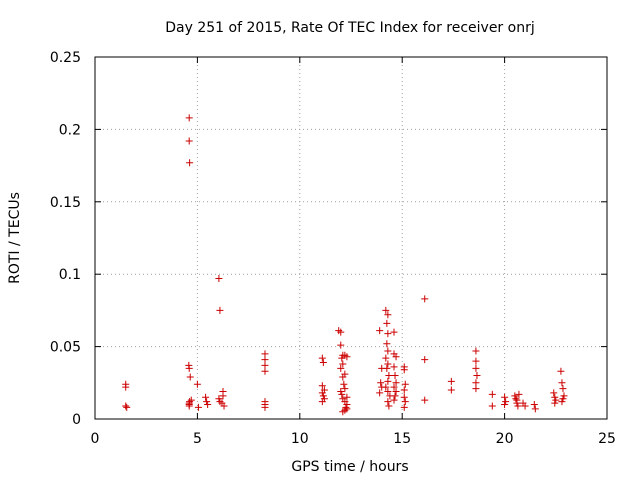 The image size is (640, 480). I want to click on x-tick-label: 10, so click(300, 439).